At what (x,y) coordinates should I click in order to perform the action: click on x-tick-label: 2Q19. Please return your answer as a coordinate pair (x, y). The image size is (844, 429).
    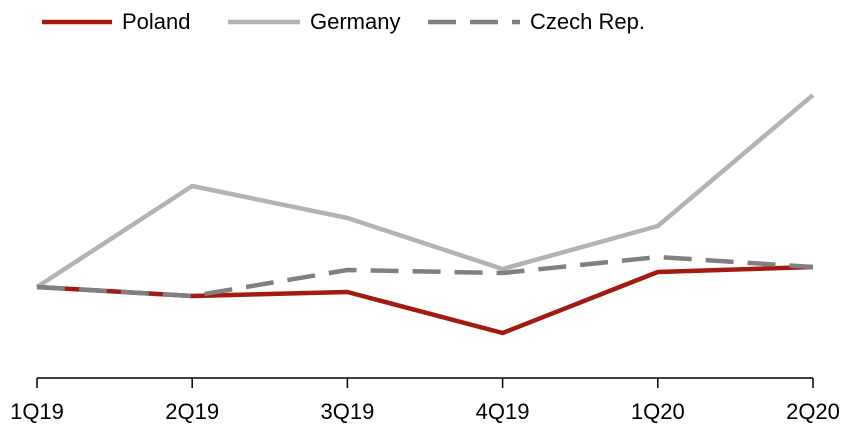
    Looking at the image, I should click on (192, 411).